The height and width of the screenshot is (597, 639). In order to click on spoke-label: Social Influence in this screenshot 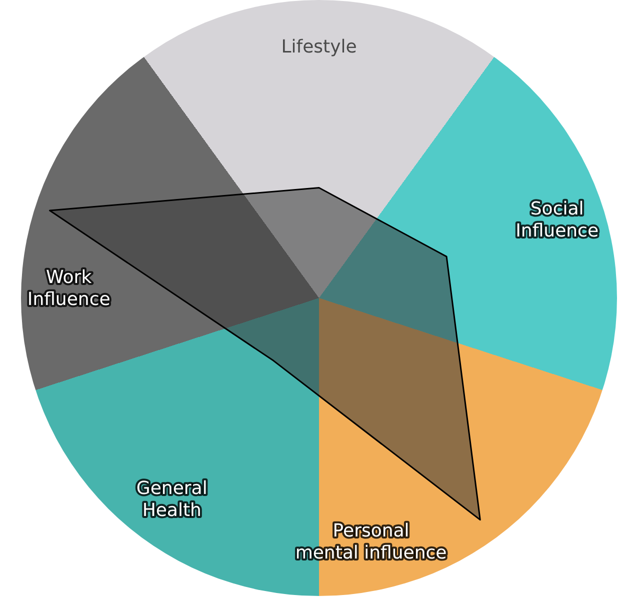, I will do `click(557, 220)`.